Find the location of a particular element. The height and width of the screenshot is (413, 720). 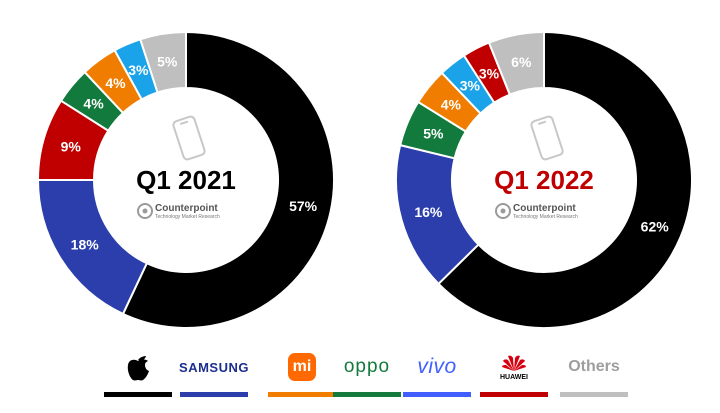

slice-label-oppo: 4% is located at coordinates (93, 104).